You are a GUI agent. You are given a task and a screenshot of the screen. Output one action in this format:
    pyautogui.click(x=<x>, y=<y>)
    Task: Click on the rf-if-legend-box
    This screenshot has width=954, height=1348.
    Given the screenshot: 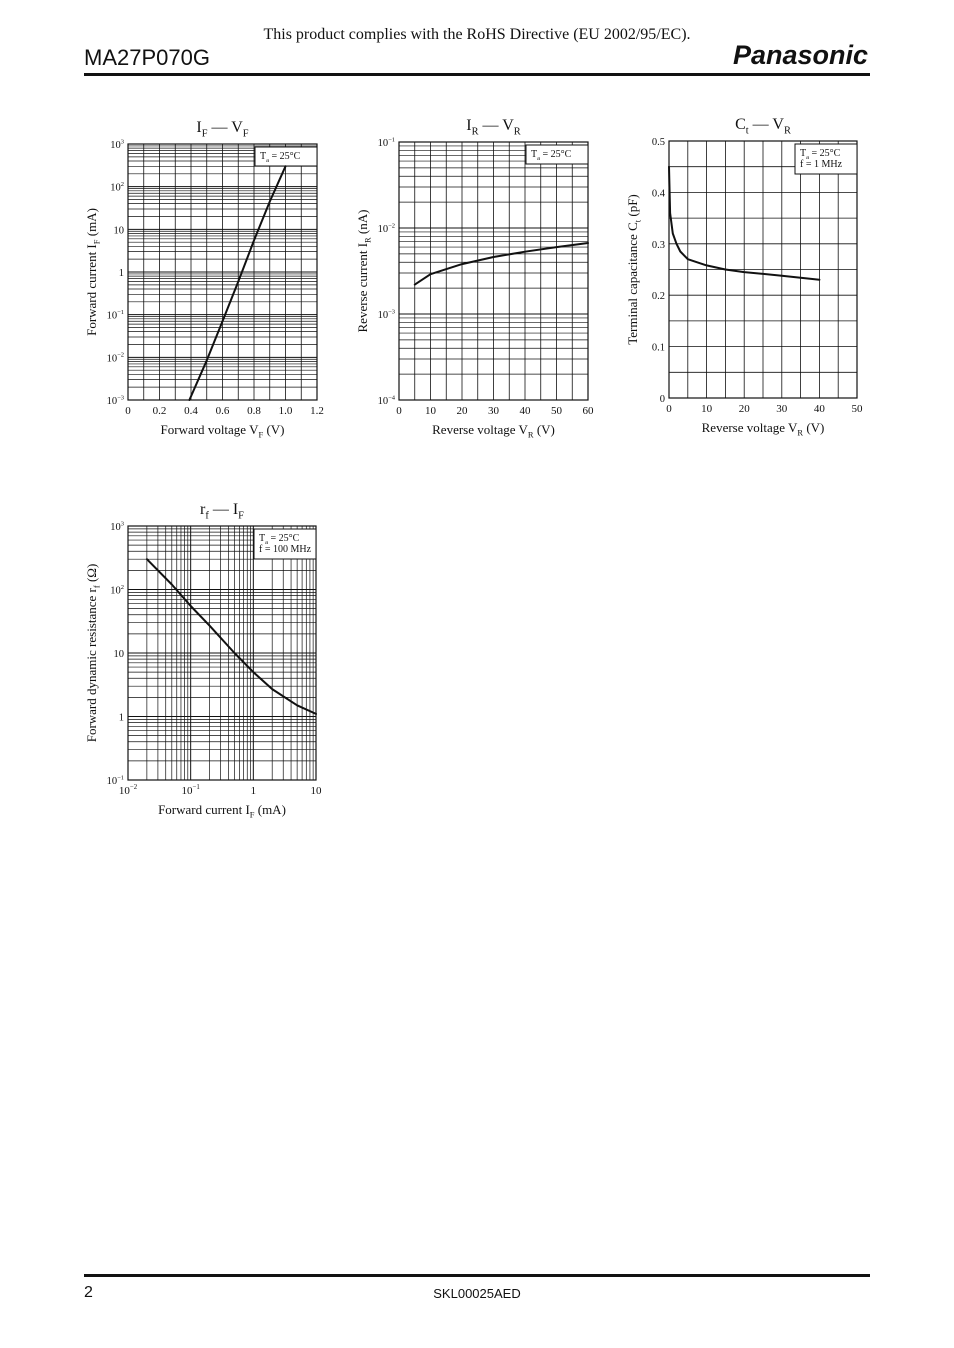 What is the action you would take?
    pyautogui.click(x=285, y=544)
    